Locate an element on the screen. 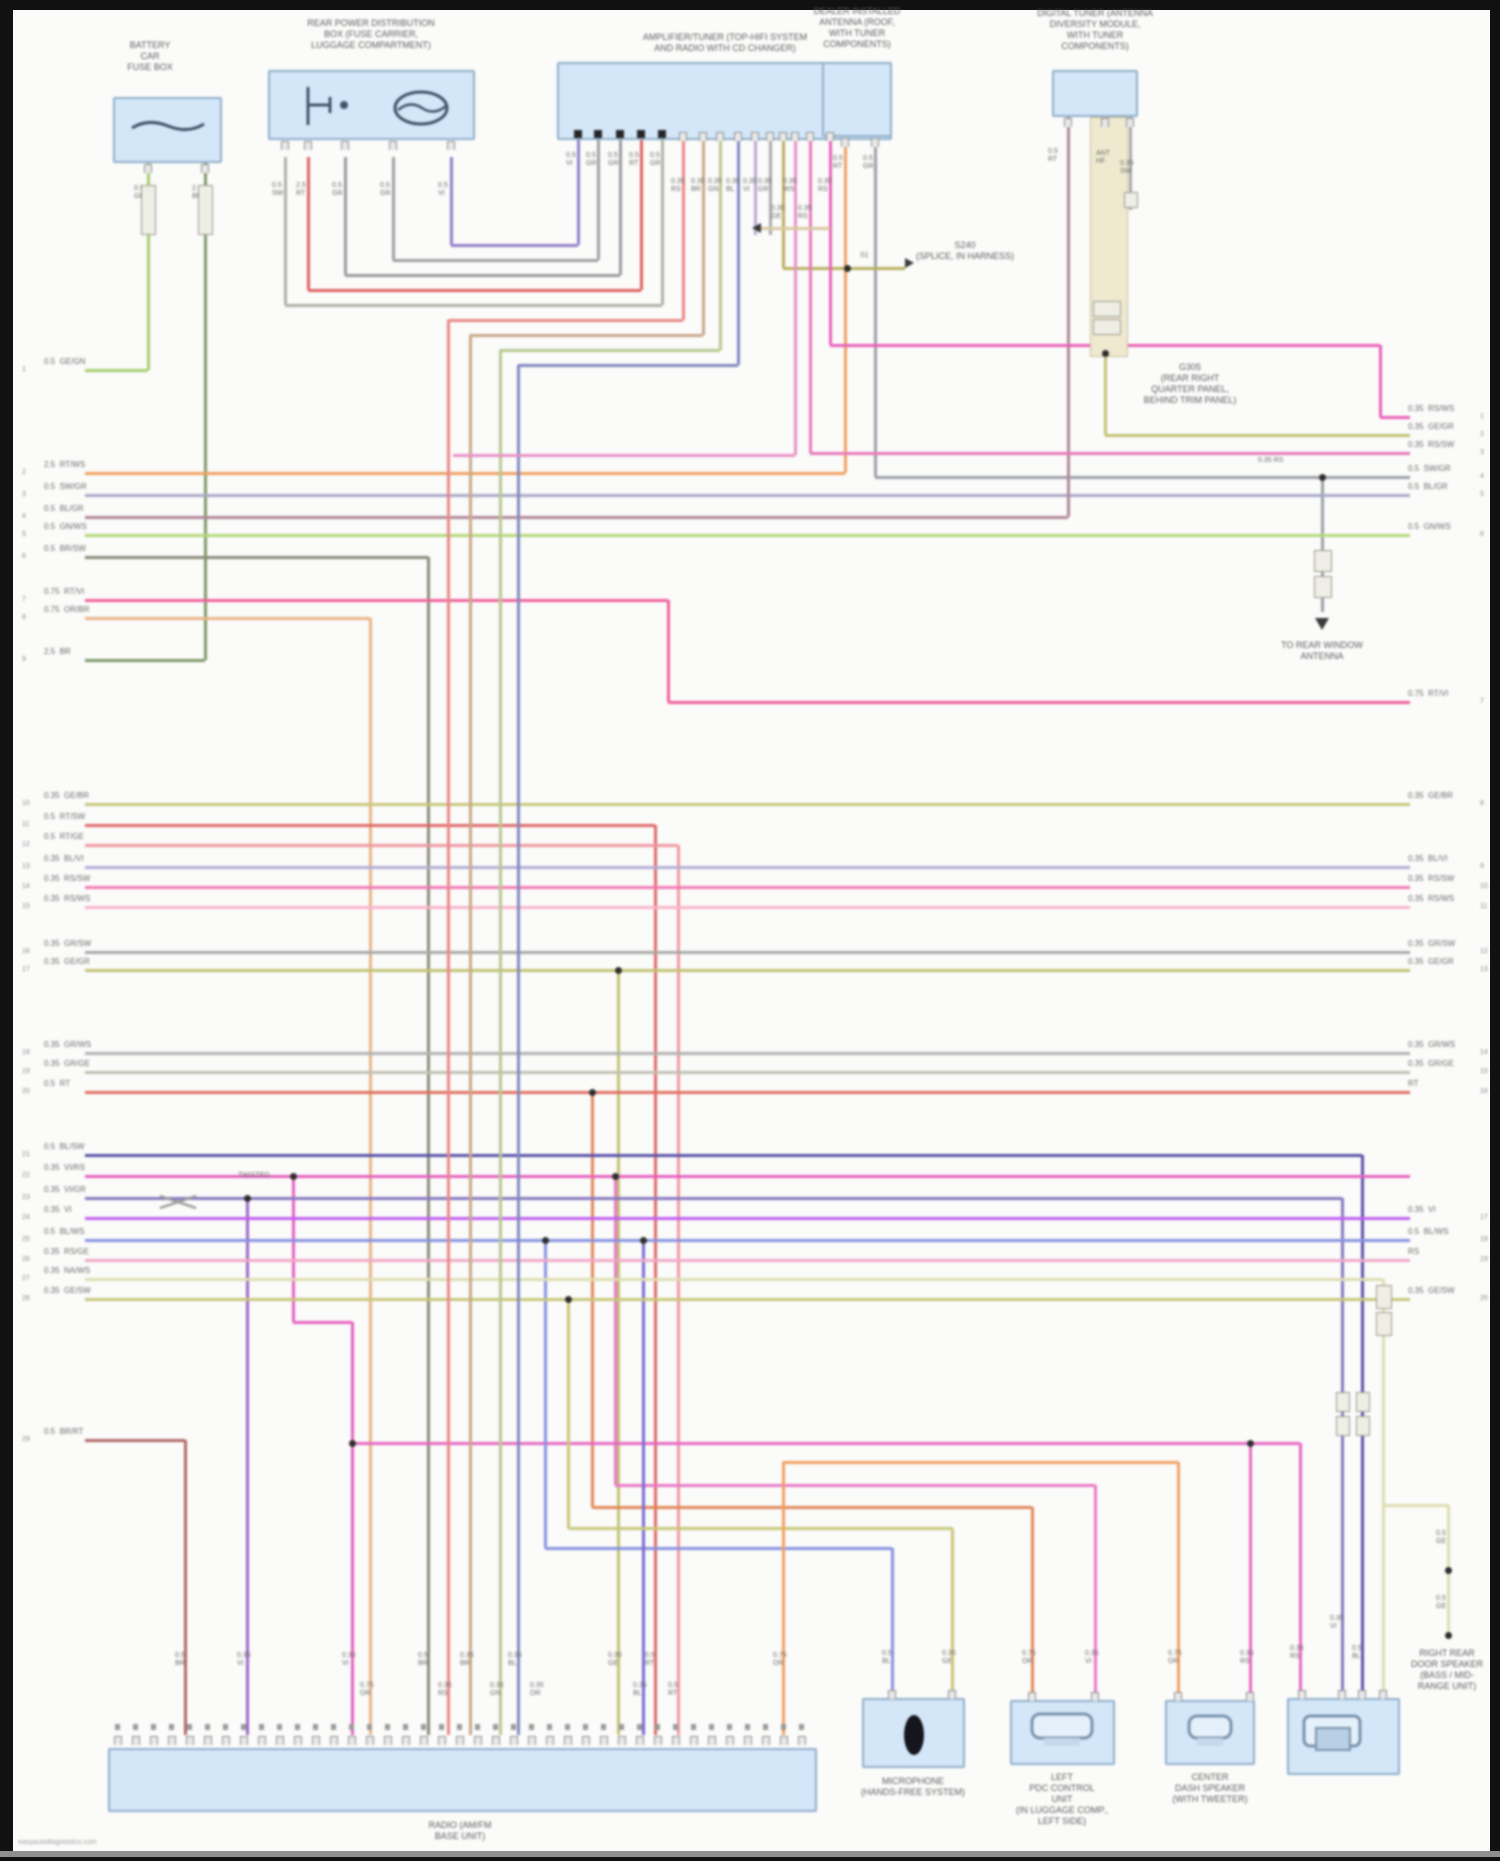  stair1-wire-segment is located at coordinates (285, 231).